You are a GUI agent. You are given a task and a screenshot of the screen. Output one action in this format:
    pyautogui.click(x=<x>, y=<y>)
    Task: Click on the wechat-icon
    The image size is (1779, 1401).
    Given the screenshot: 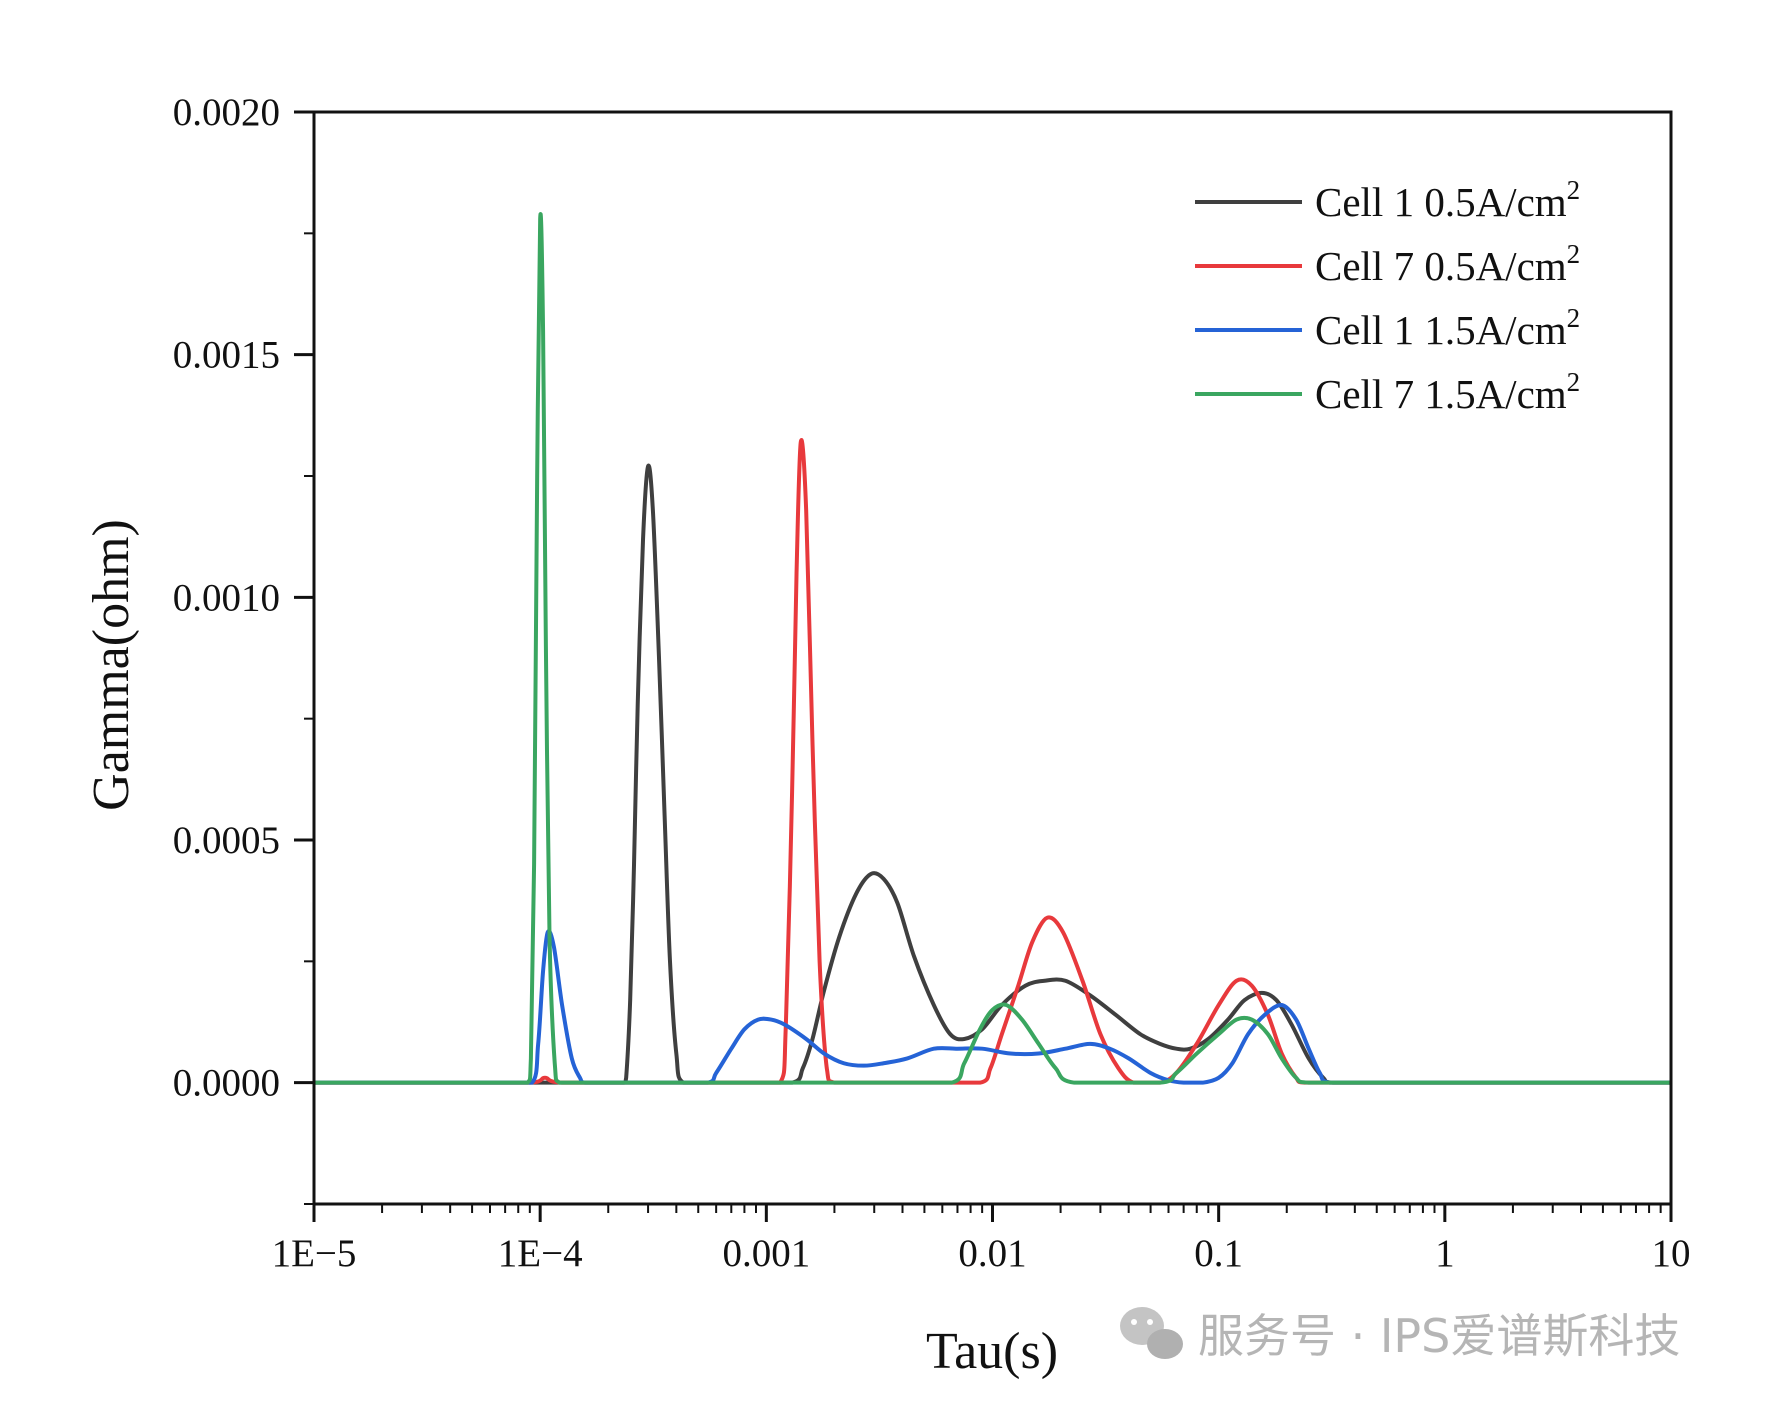 What is the action you would take?
    pyautogui.click(x=1151, y=1333)
    